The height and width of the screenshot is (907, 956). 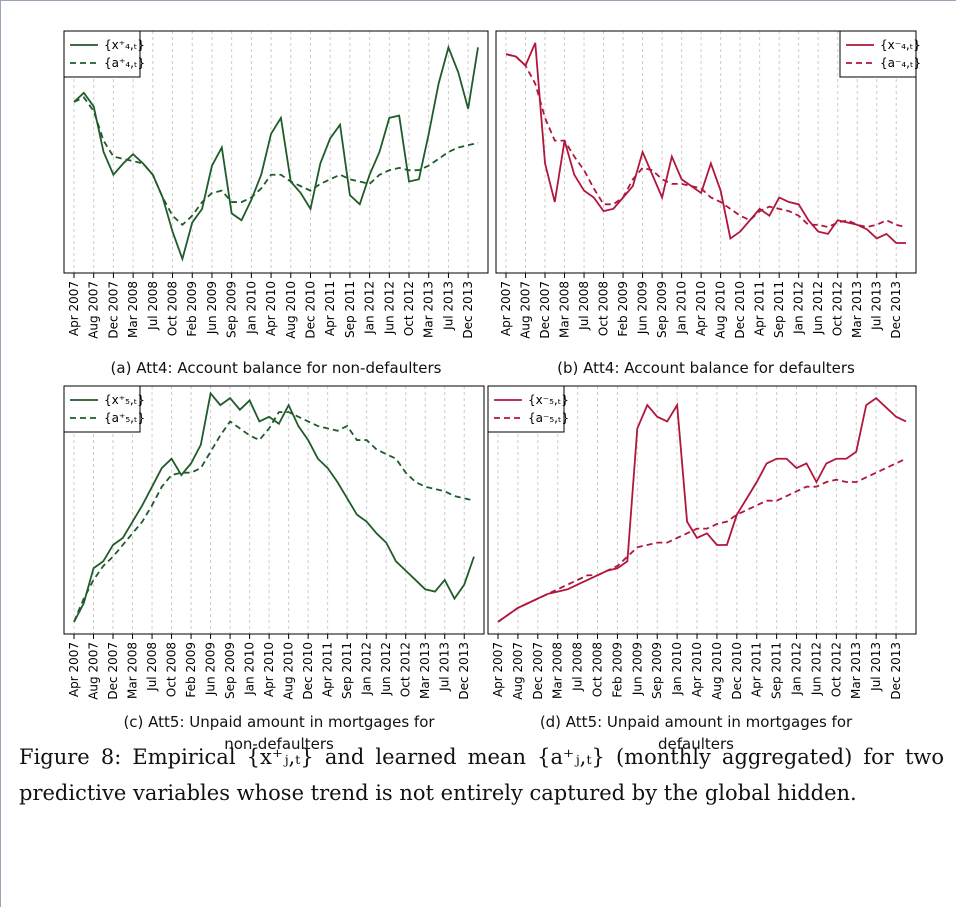 What do you see at coordinates (548, 400) in the screenshot?
I see `legend-label: {x⁻₅,ₜ}` at bounding box center [548, 400].